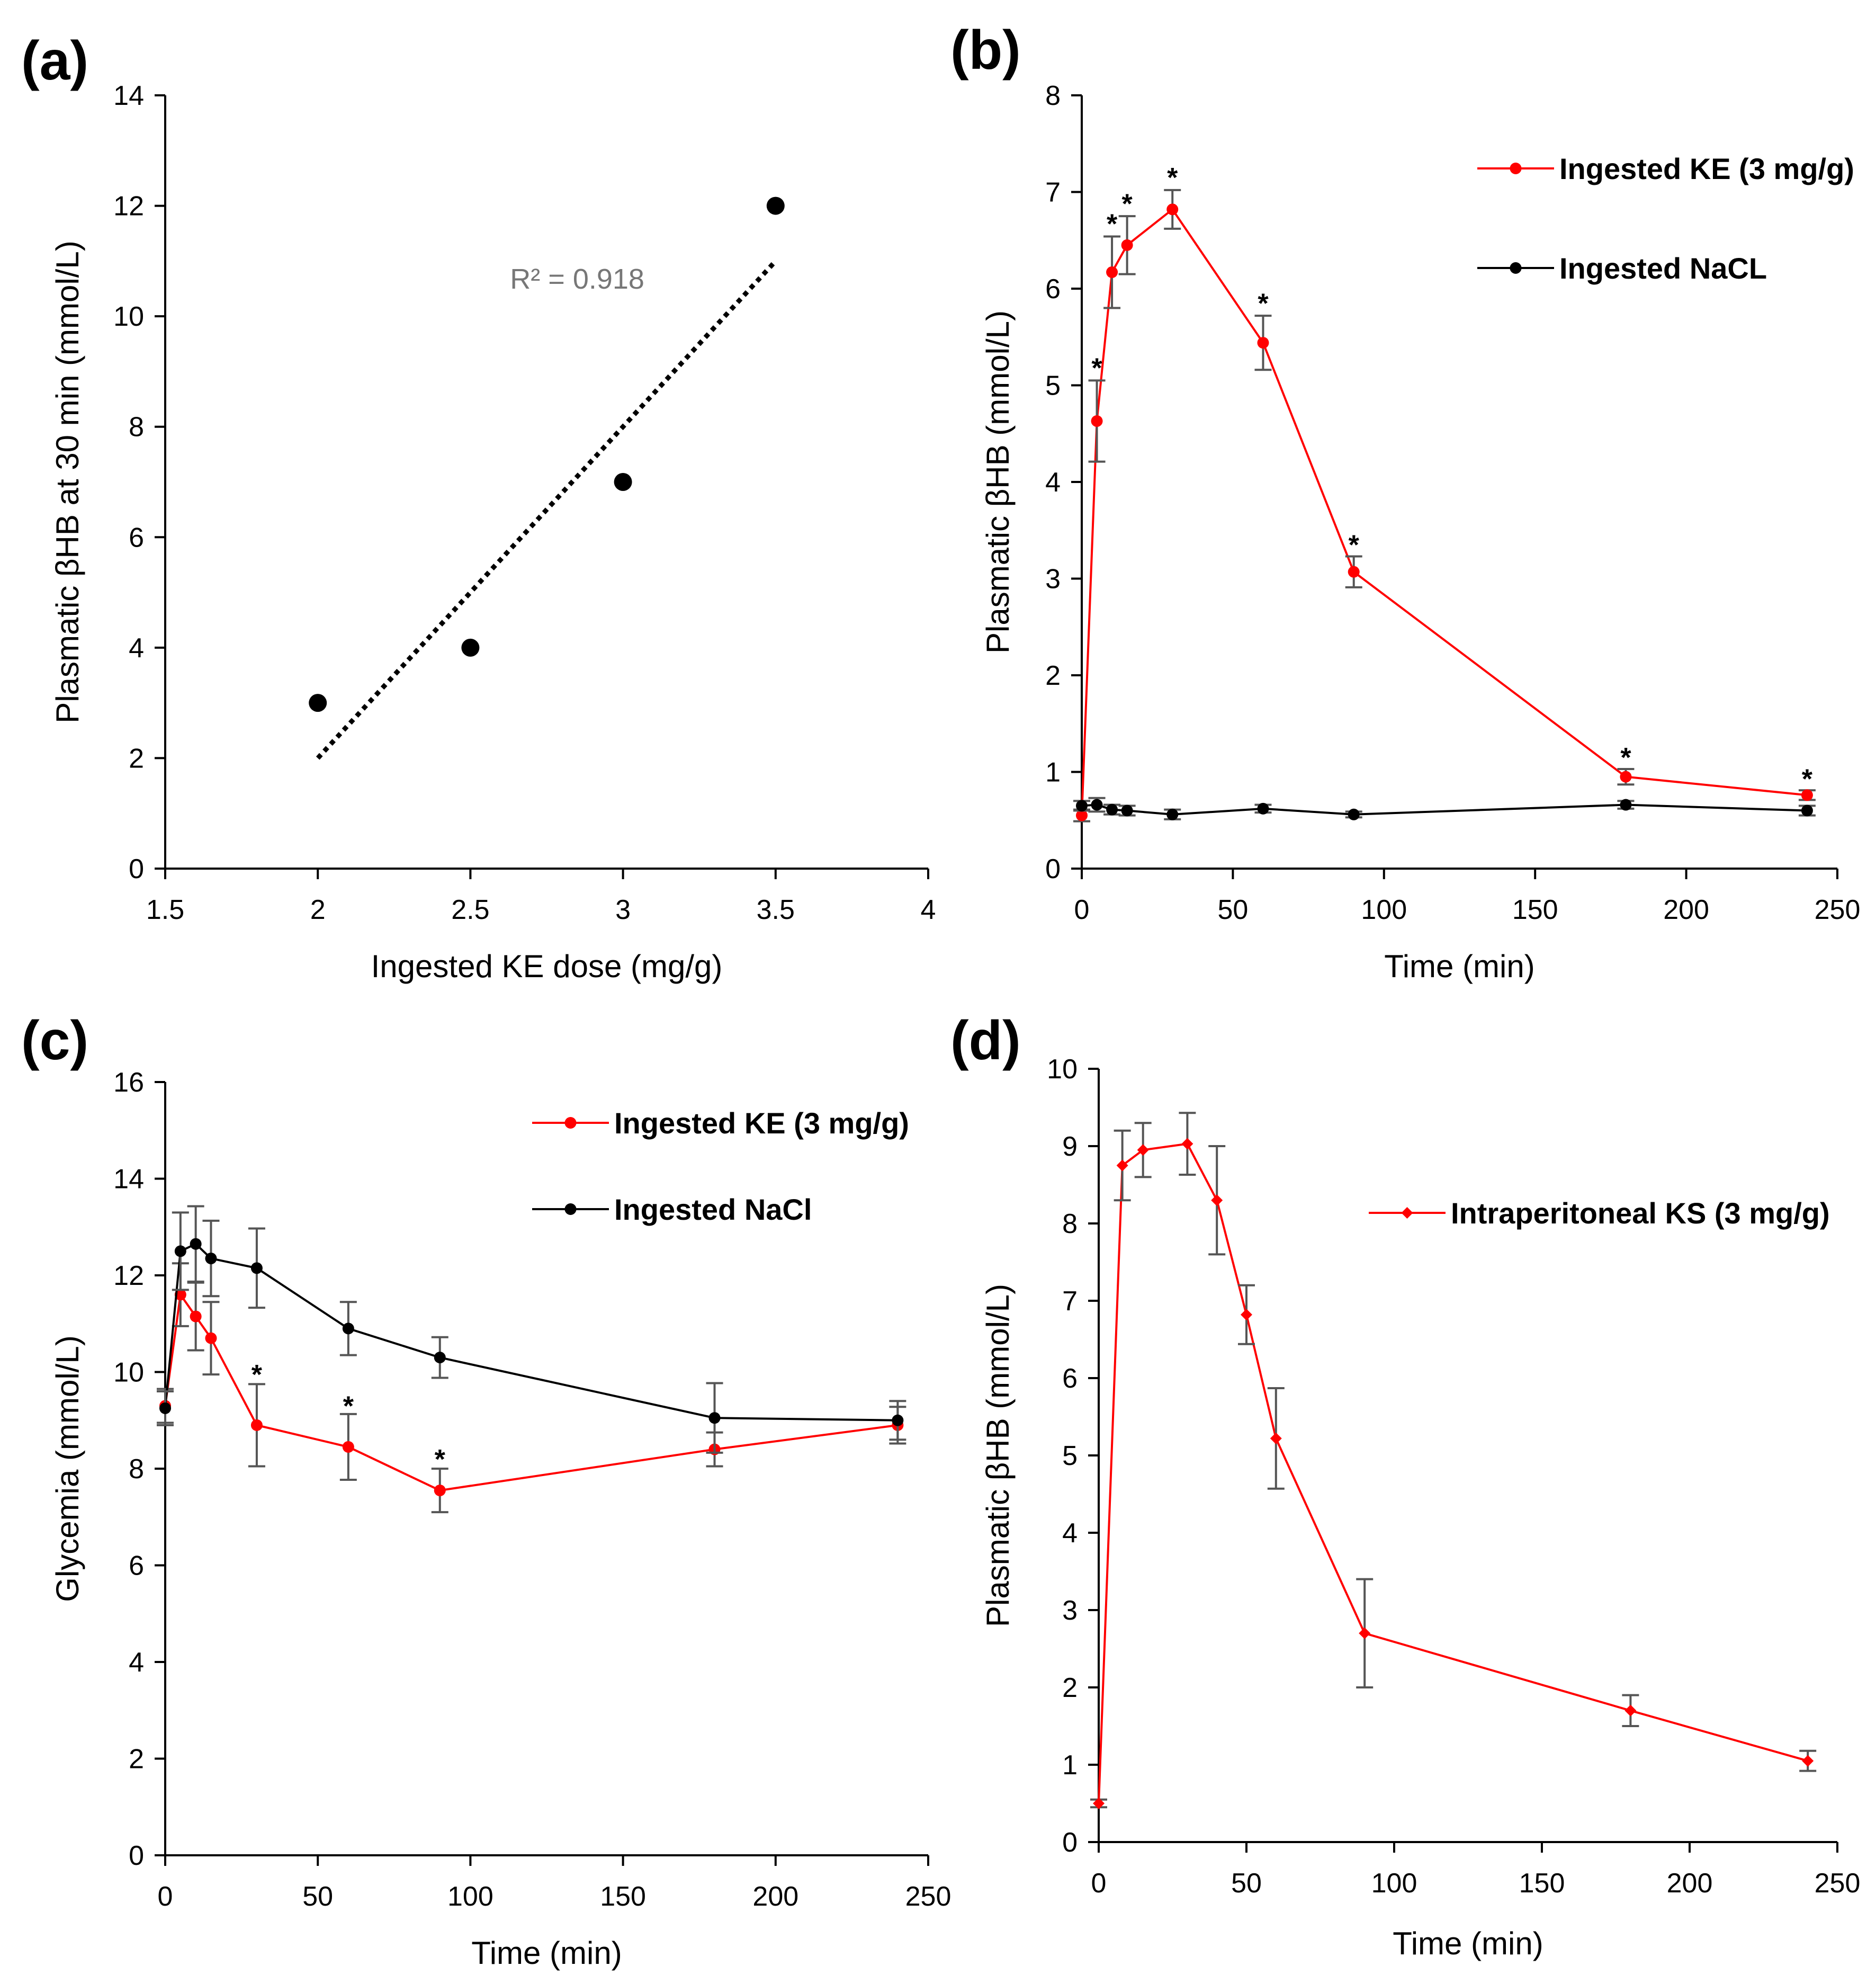 The height and width of the screenshot is (1984, 1876). What do you see at coordinates (136, 869) in the screenshot?
I see `panel-a-y-tick-label: 0` at bounding box center [136, 869].